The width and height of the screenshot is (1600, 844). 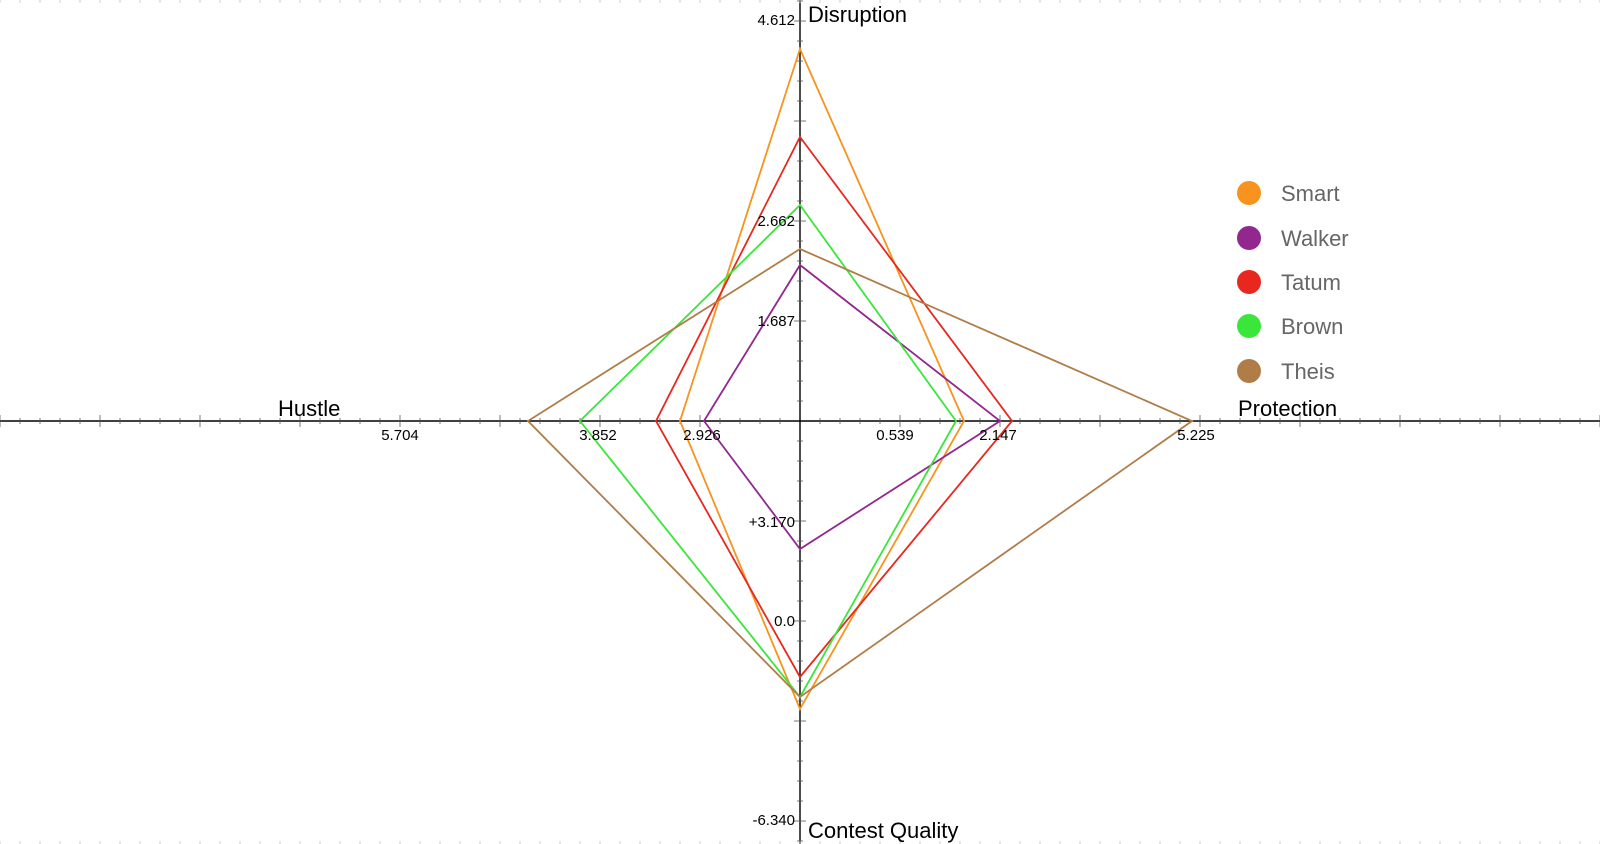 I want to click on legend-label-smart: Smart, so click(x=1310, y=193).